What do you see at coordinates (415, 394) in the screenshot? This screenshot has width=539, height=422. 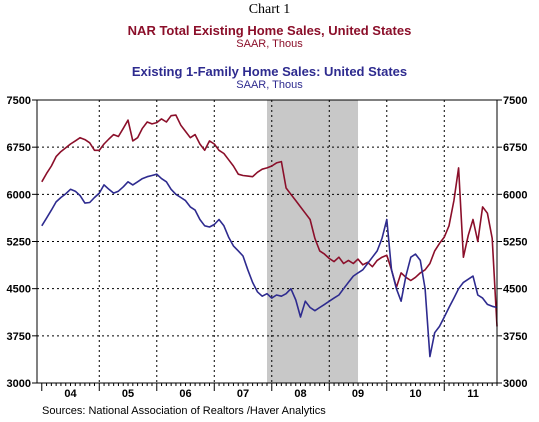 I see `x-tick-label: 10` at bounding box center [415, 394].